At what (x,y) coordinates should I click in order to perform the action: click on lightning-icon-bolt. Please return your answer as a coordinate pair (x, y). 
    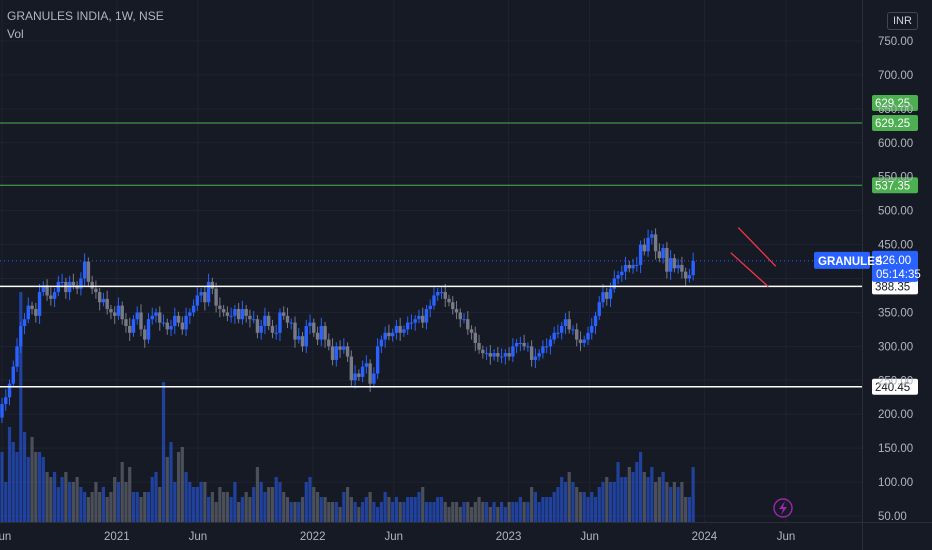
    Looking at the image, I should click on (783, 508).